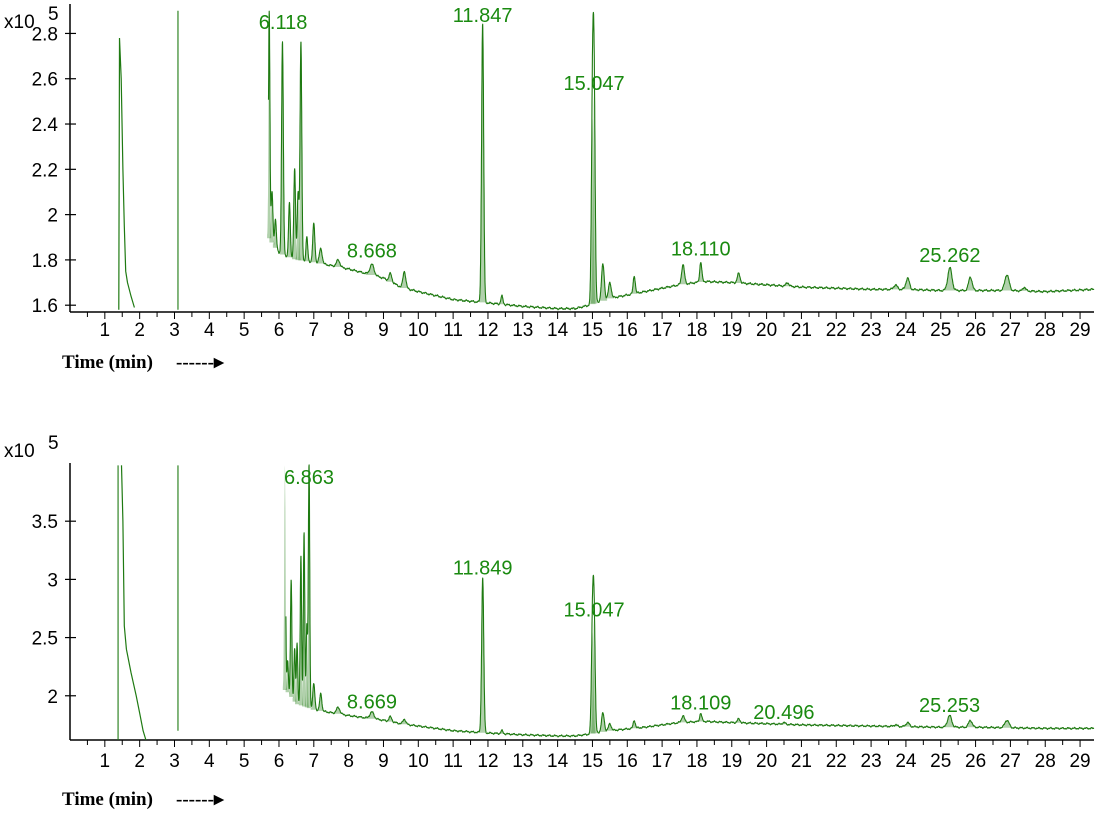  What do you see at coordinates (105, 761) in the screenshot?
I see `x-tick-label: 1` at bounding box center [105, 761].